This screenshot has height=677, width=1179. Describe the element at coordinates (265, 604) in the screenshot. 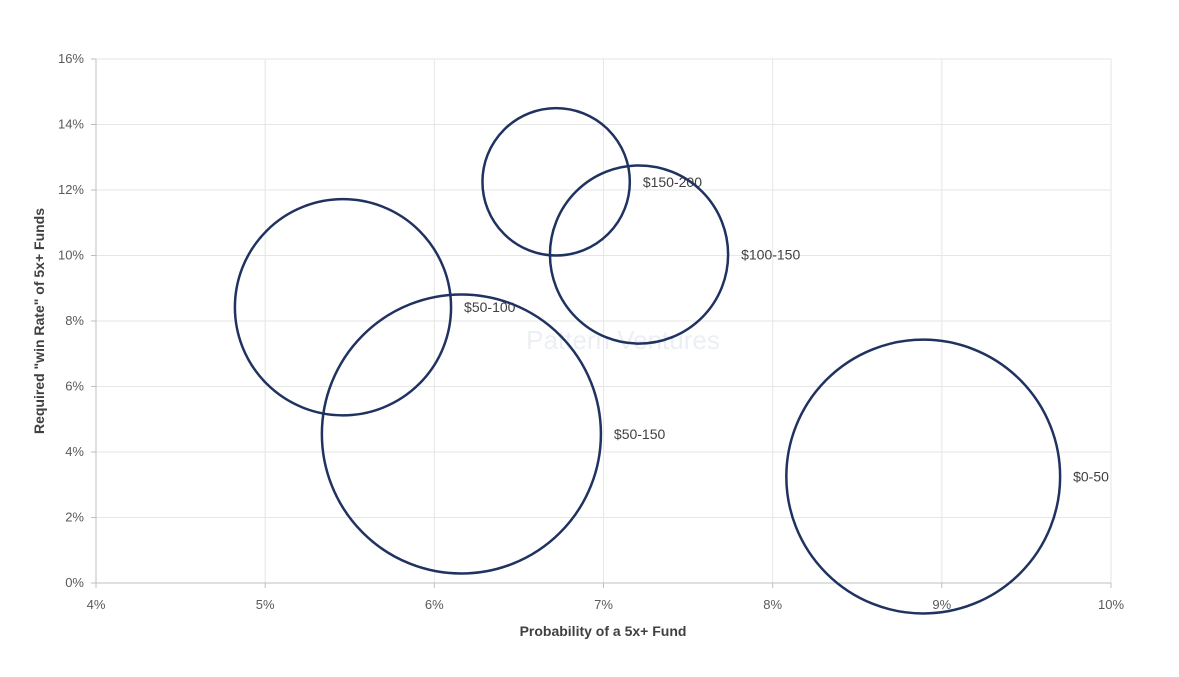

I see `x-tick-label: 5%` at that location.